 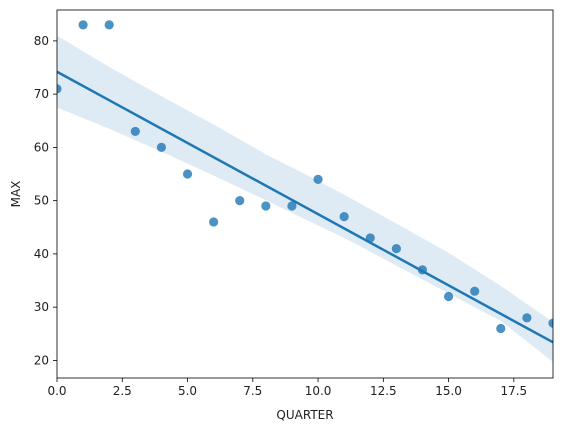 I want to click on x-tick-label: 12.5, so click(x=383, y=391).